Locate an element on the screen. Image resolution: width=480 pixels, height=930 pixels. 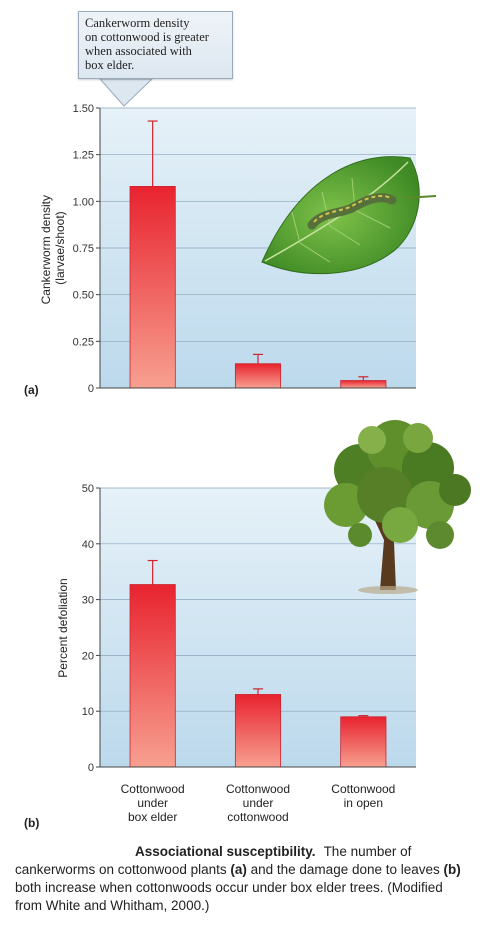
caption-ref-b: (b) is located at coordinates (452, 869).